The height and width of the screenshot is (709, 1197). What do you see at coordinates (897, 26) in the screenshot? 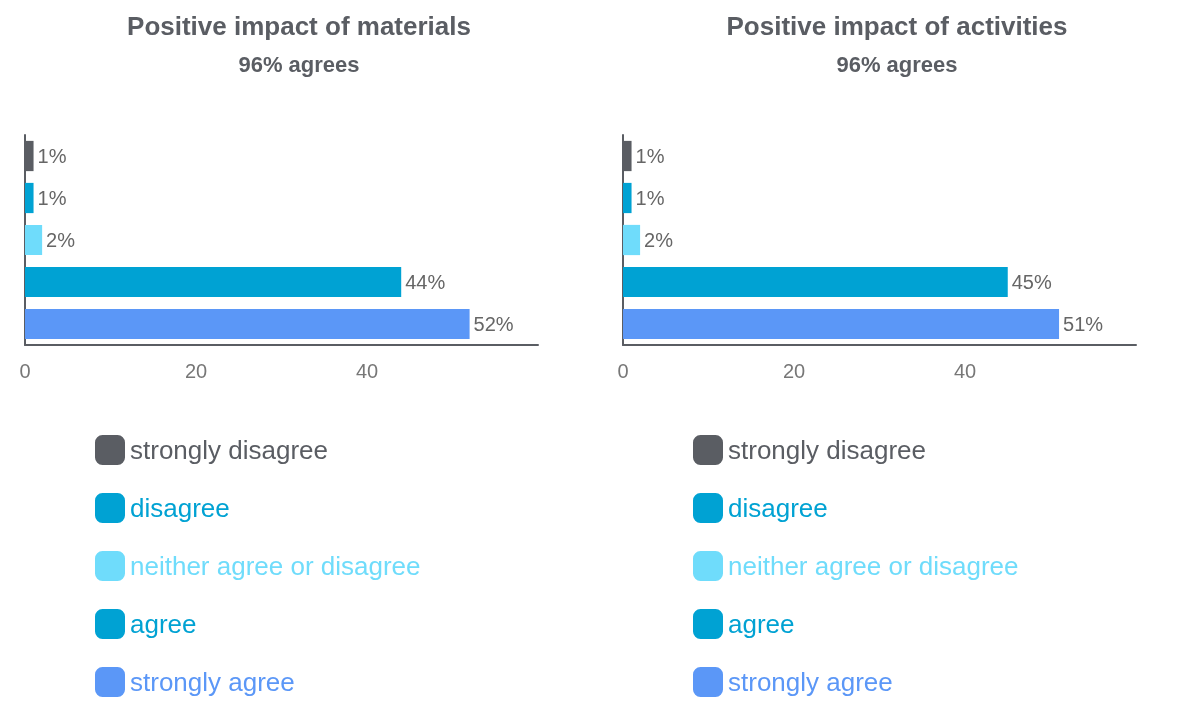
I see `chart-title: Positive impact of activities` at bounding box center [897, 26].